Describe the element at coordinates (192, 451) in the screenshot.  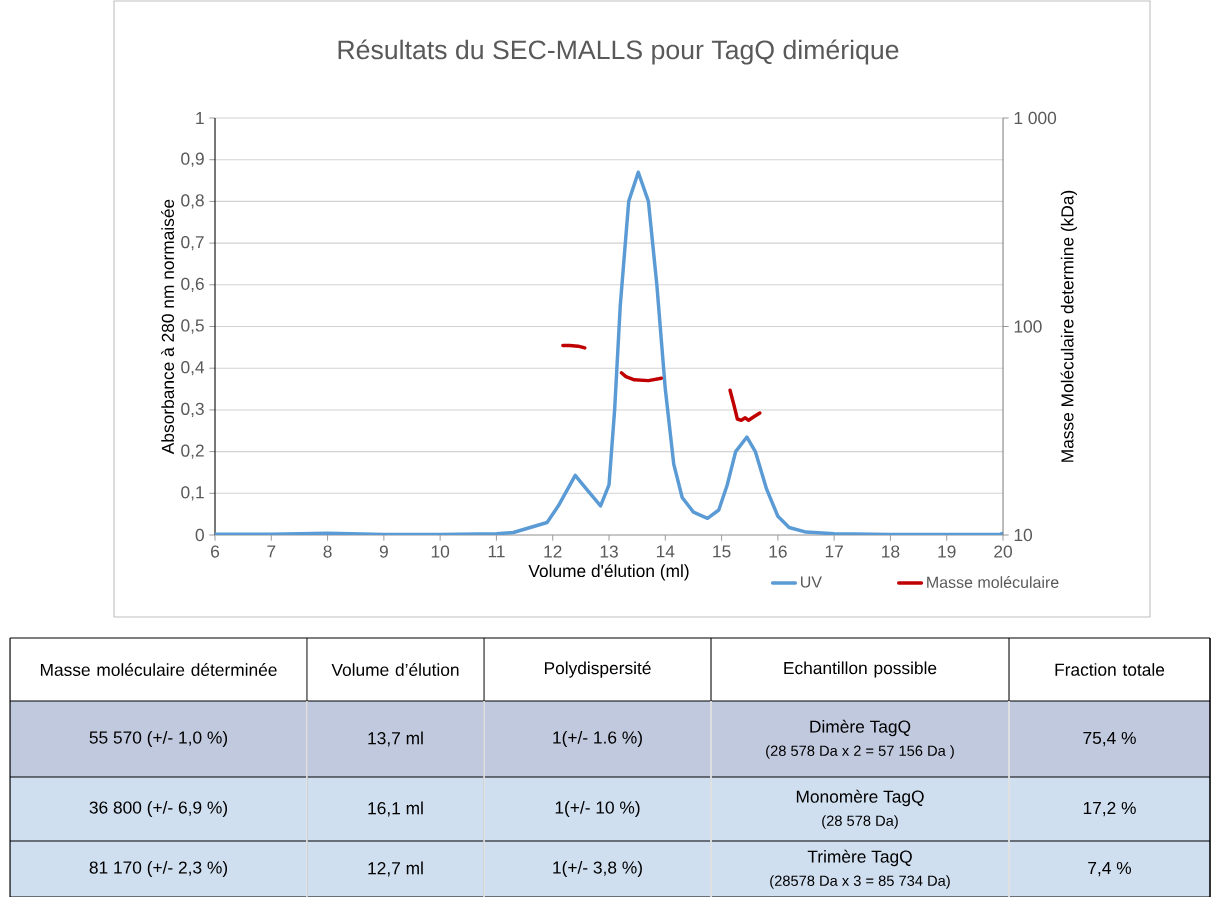
I see `y-tick-label: 0,2` at that location.